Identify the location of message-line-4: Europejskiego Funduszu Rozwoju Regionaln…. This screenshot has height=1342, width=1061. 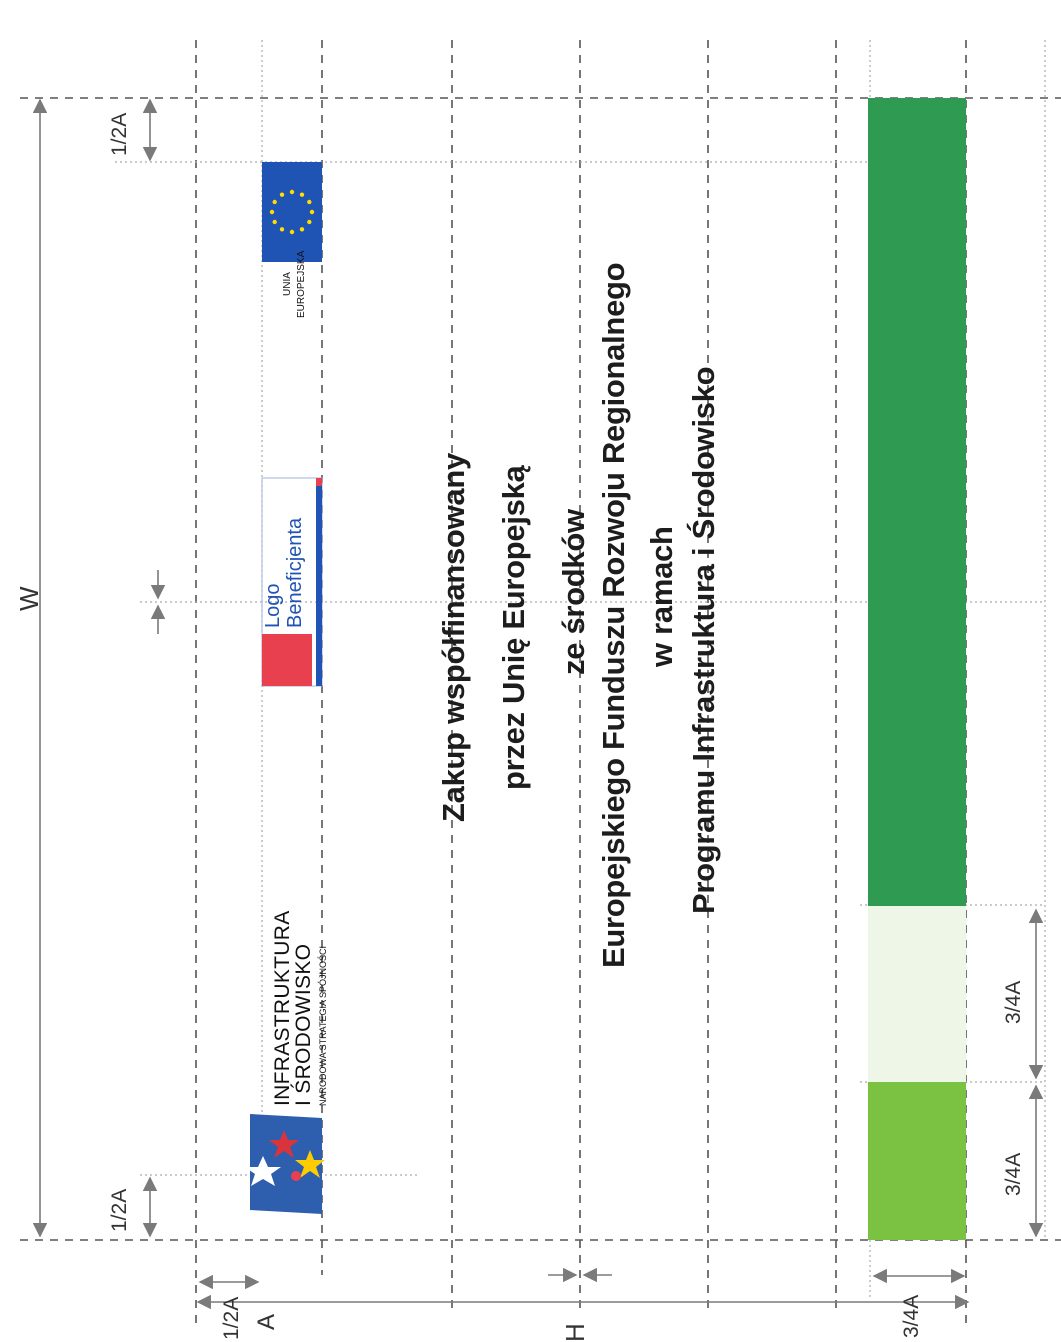
(613, 615).